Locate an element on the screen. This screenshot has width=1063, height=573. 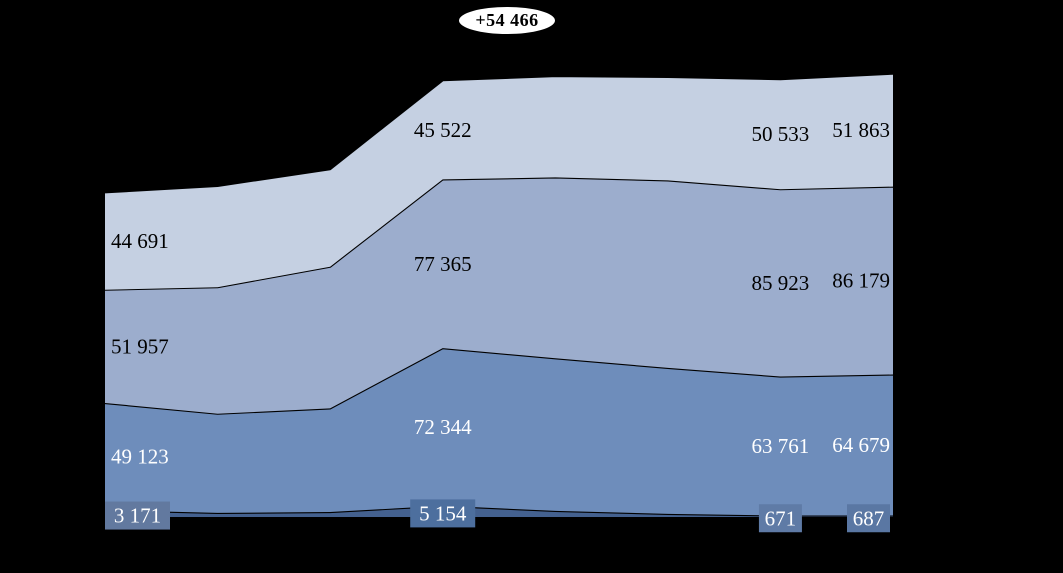
data-label: 51 863 is located at coordinates (861, 130).